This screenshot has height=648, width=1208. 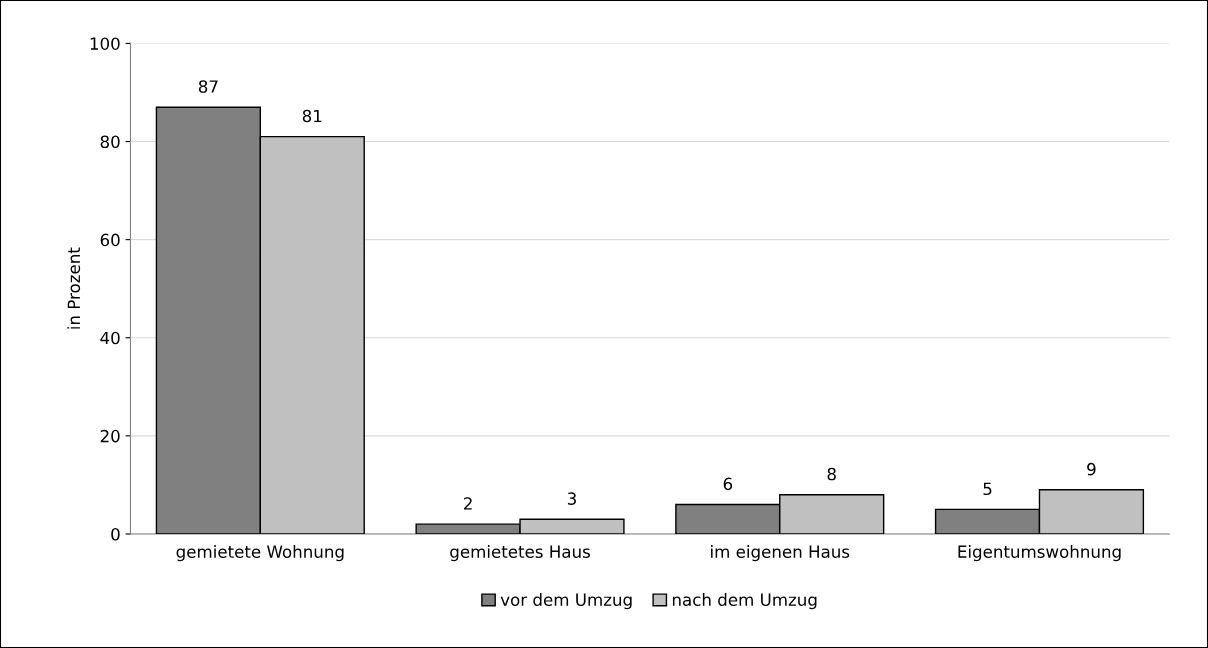 I want to click on data-label: 81, so click(x=312, y=116).